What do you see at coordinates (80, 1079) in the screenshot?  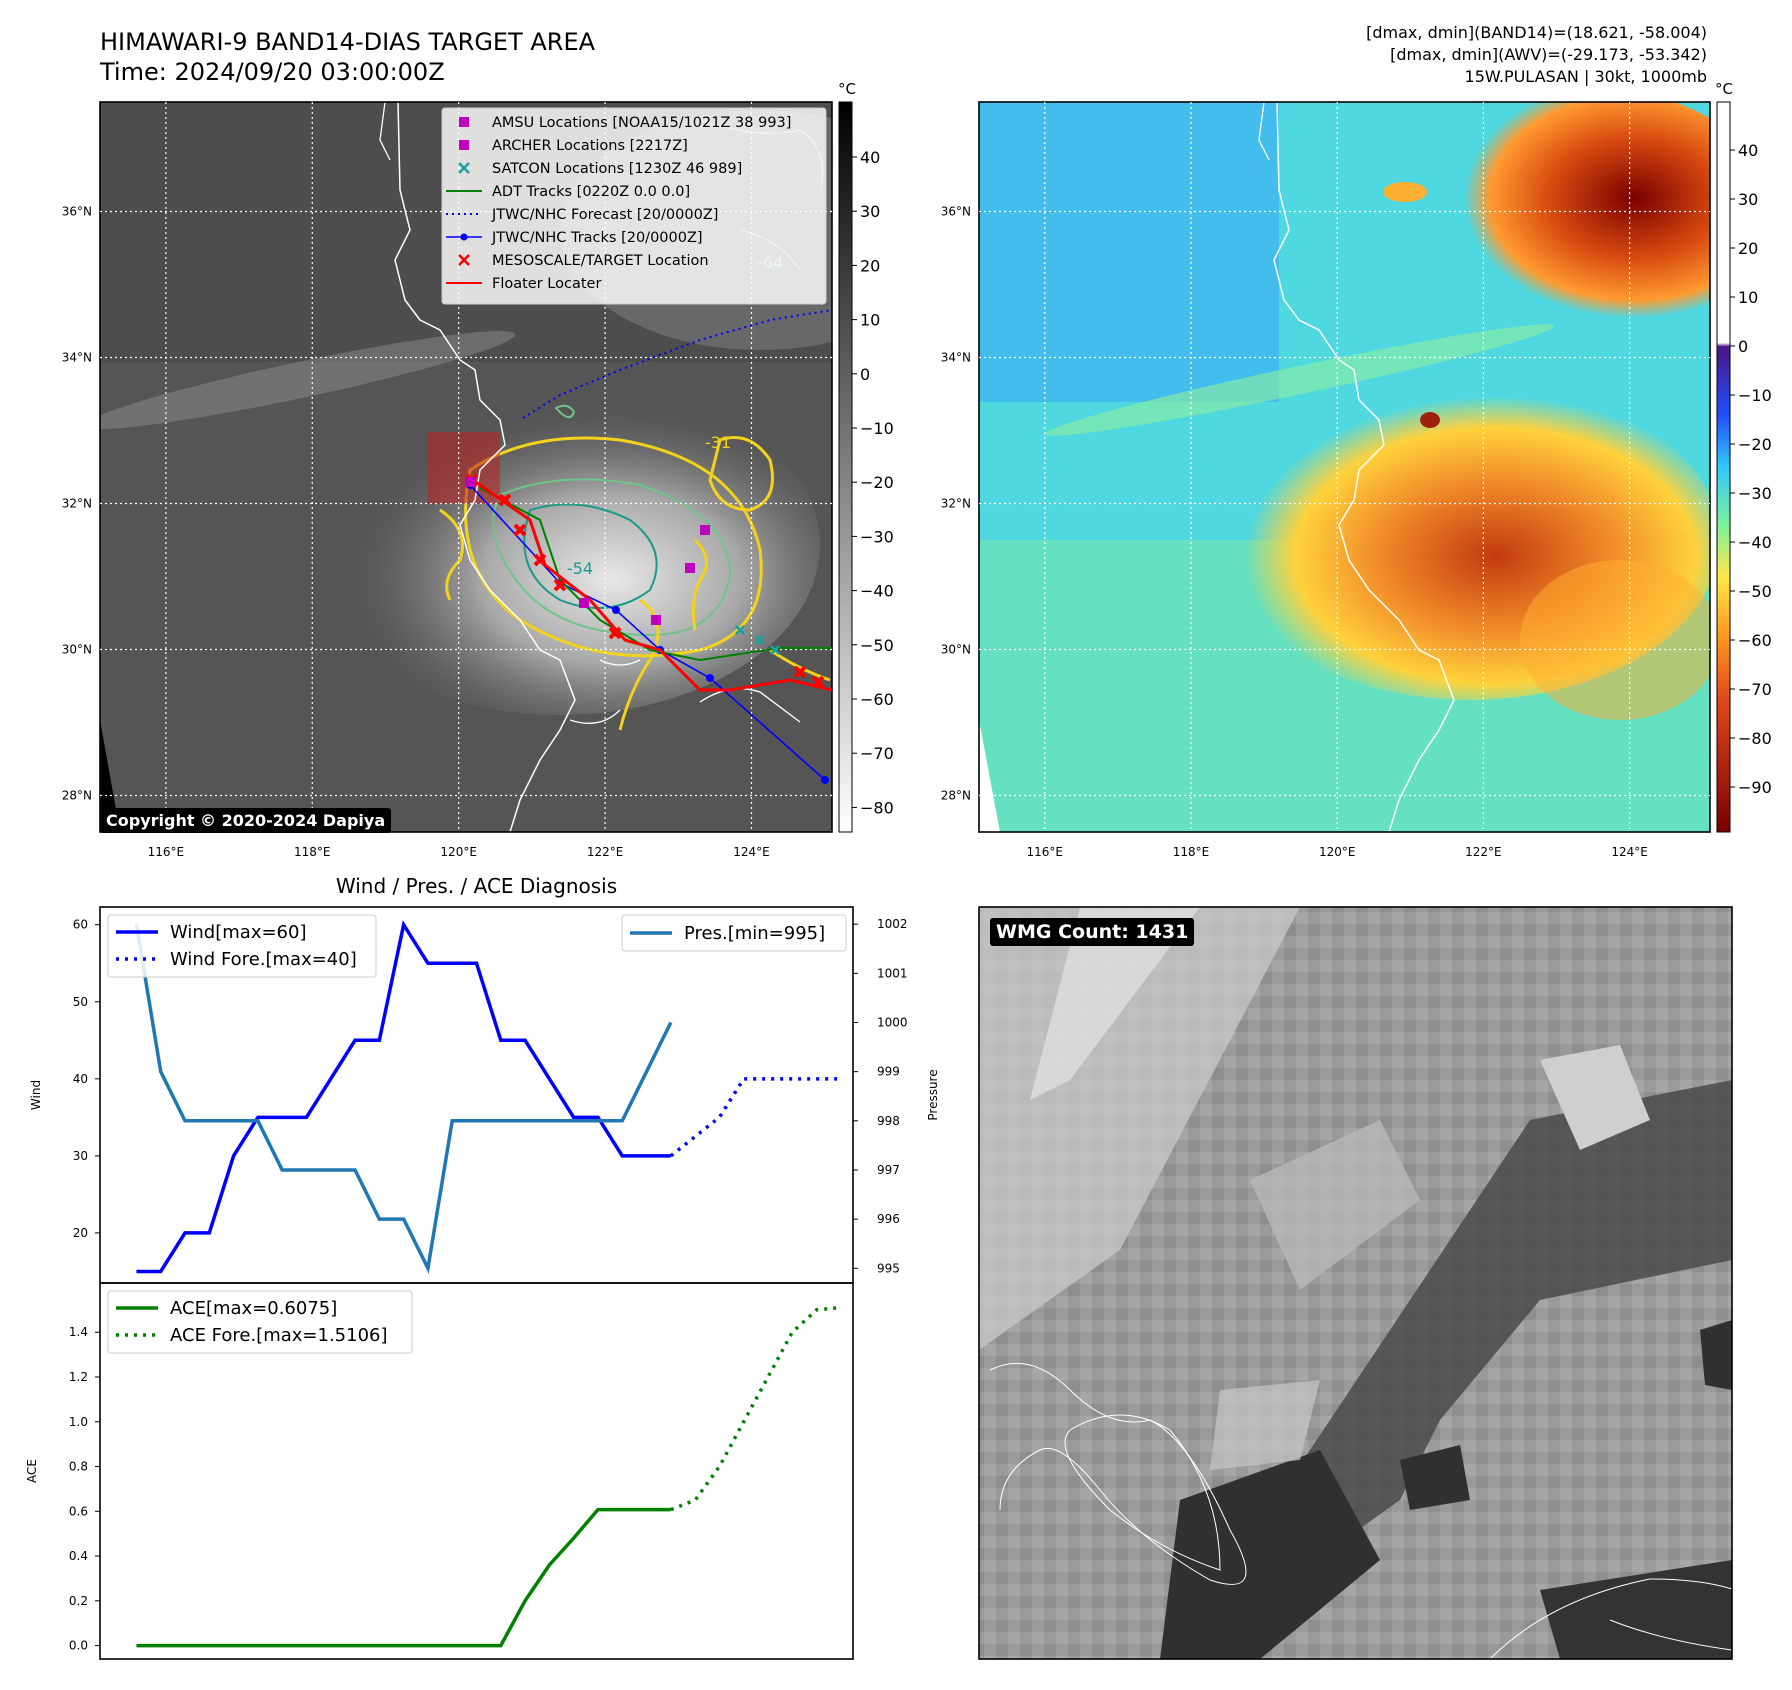 I see `wind-tick-label: 40` at bounding box center [80, 1079].